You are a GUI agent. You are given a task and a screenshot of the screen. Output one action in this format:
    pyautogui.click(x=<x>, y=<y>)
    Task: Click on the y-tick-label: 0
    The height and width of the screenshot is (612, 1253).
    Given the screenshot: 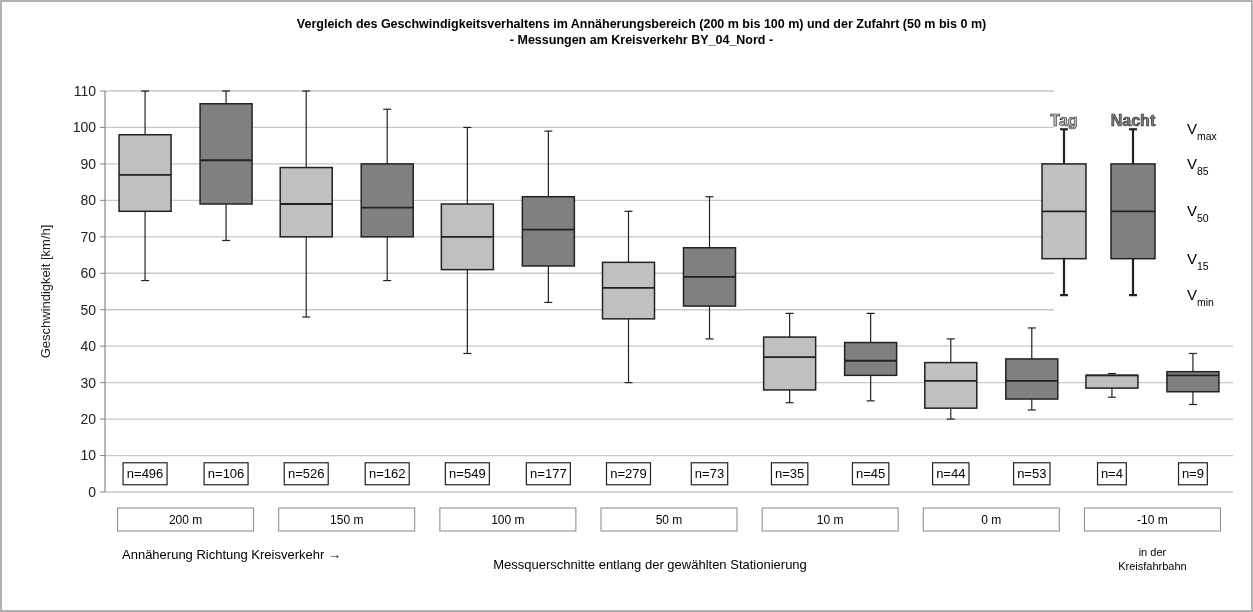 What is the action you would take?
    pyautogui.click(x=92, y=491)
    